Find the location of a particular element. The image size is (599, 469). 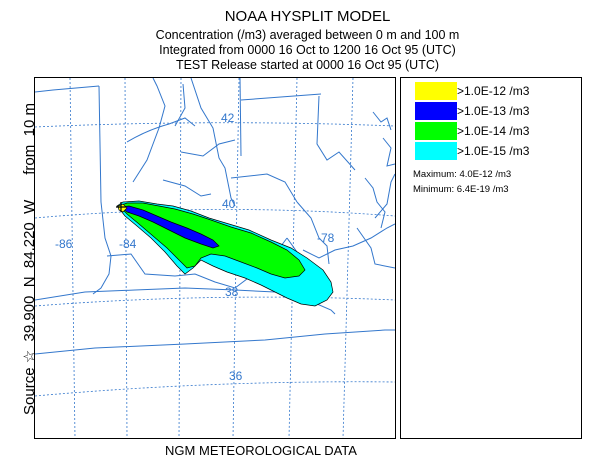

legend-label: >1.0E-13 /m3 is located at coordinates (493, 111).